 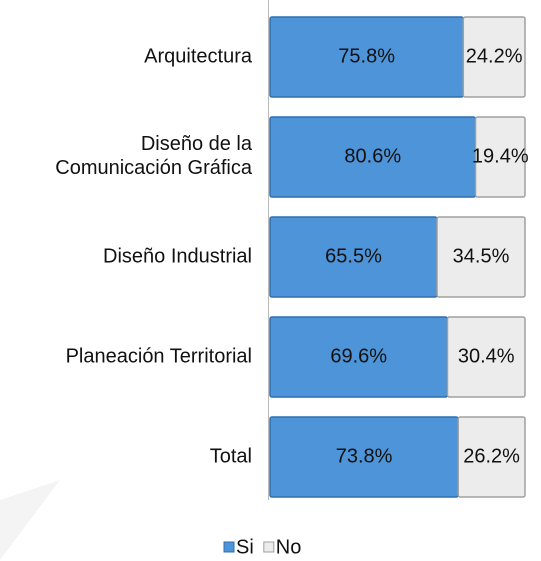 I want to click on data-label: 30.4%, so click(x=486, y=356).